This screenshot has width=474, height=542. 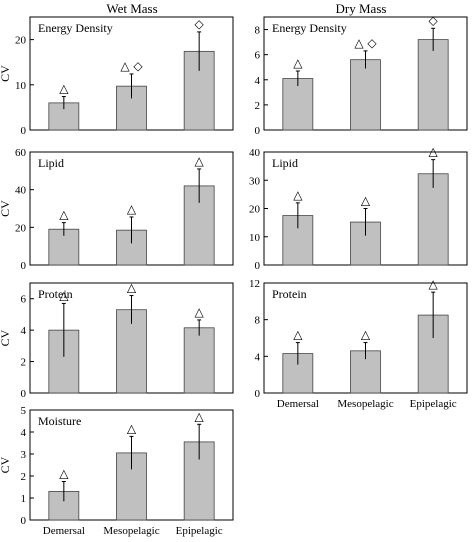 What do you see at coordinates (298, 335) in the screenshot?
I see `panel-6-marker-triangle-1: △` at bounding box center [298, 335].